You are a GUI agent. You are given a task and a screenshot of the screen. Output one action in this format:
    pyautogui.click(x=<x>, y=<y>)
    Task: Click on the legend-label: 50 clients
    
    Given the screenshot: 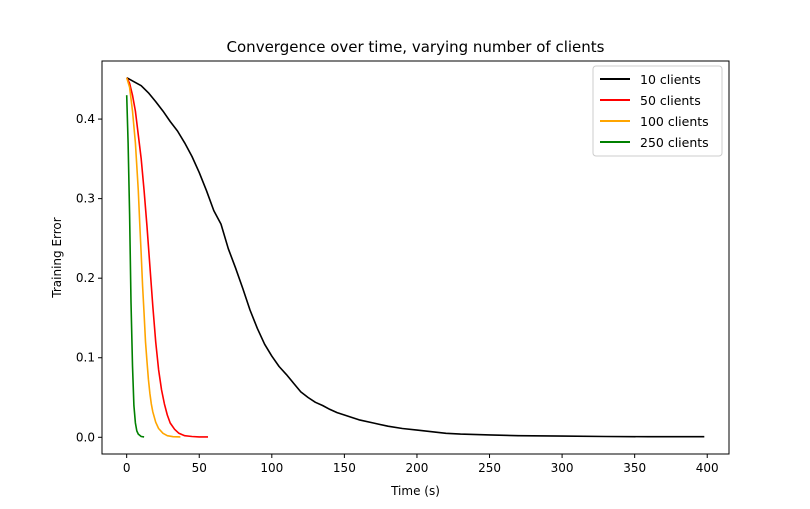 What is the action you would take?
    pyautogui.click(x=670, y=100)
    